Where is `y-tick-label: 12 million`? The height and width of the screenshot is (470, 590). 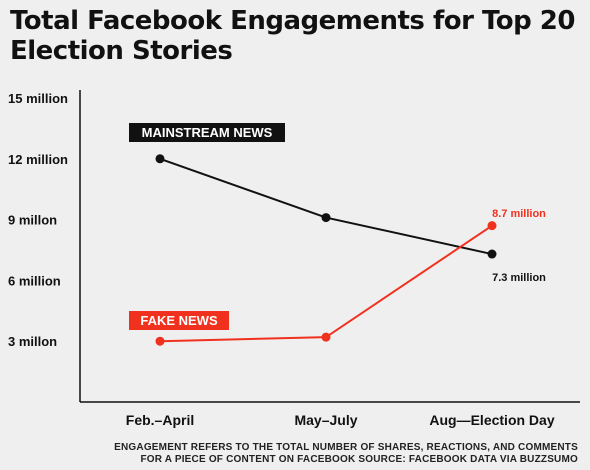 y-tick-label: 12 million is located at coordinates (38, 159).